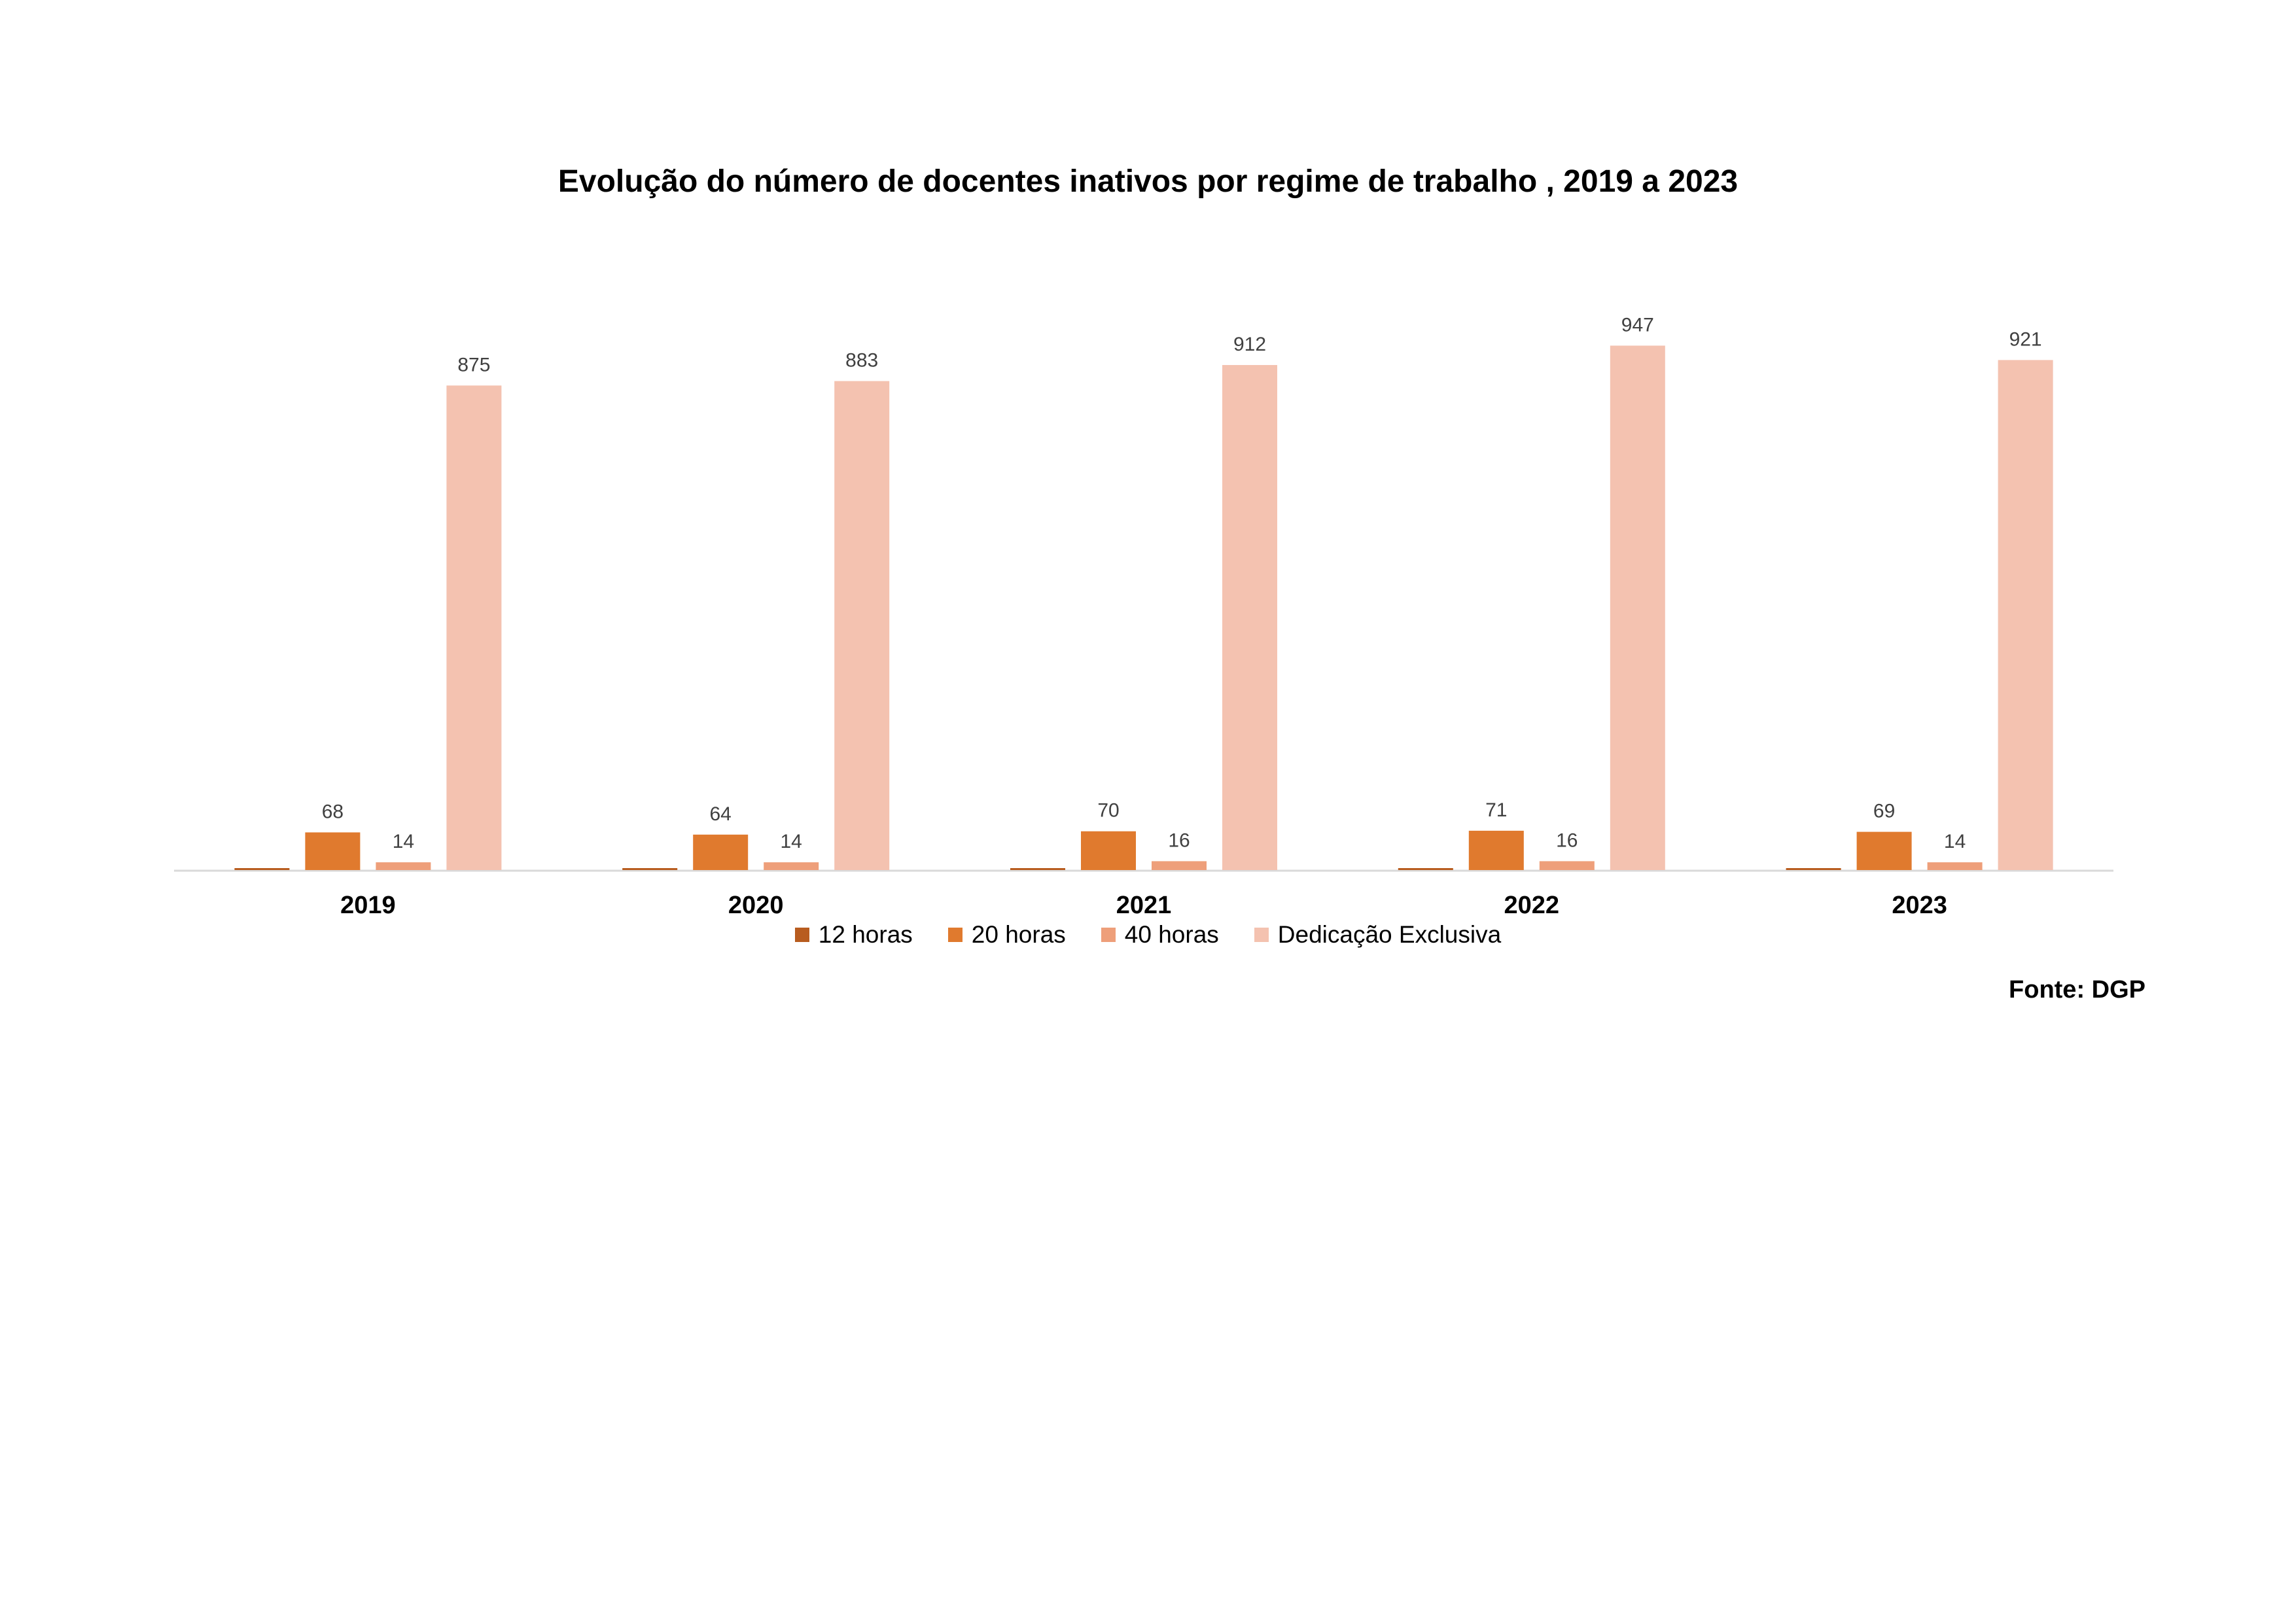 This screenshot has height=1623, width=2296. I want to click on bar-dedica-o-exclusiva-2022, so click(1638, 608).